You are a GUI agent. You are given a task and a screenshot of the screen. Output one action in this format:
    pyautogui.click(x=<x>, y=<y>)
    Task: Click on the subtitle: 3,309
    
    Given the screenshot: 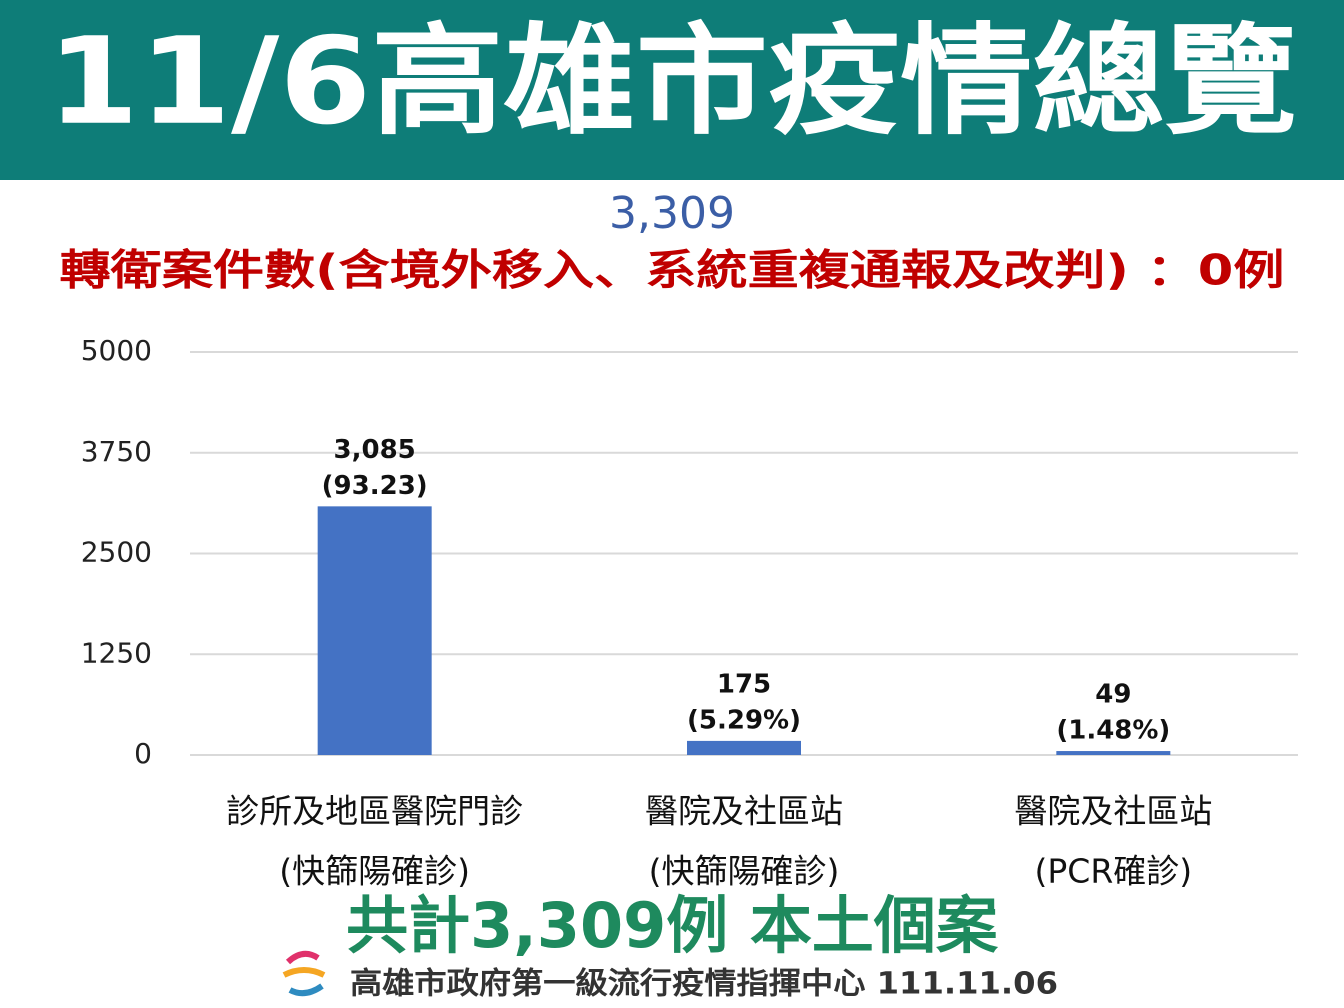 What is the action you would take?
    pyautogui.click(x=672, y=213)
    